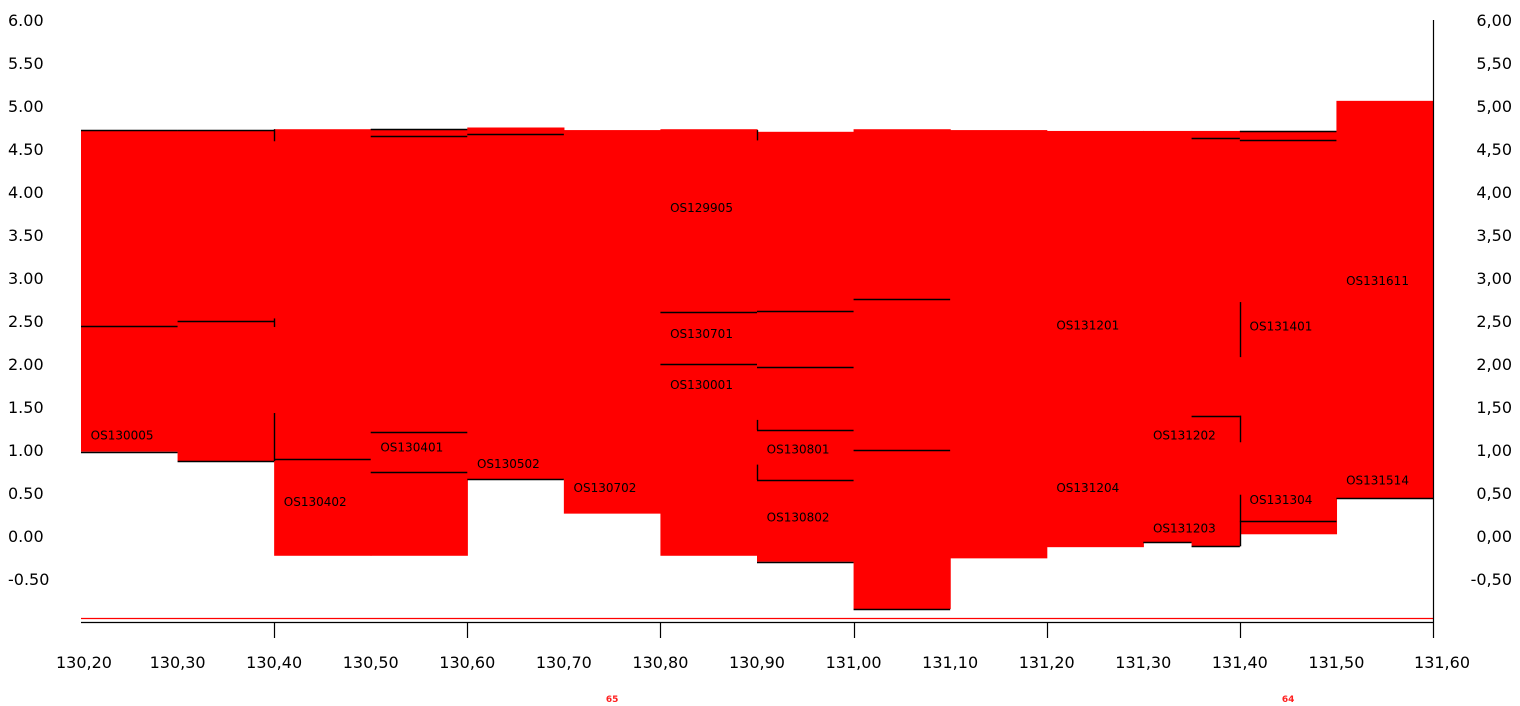  Describe the element at coordinates (1494, 450) in the screenshot. I see `y-tick-label-right: 1,00` at that location.